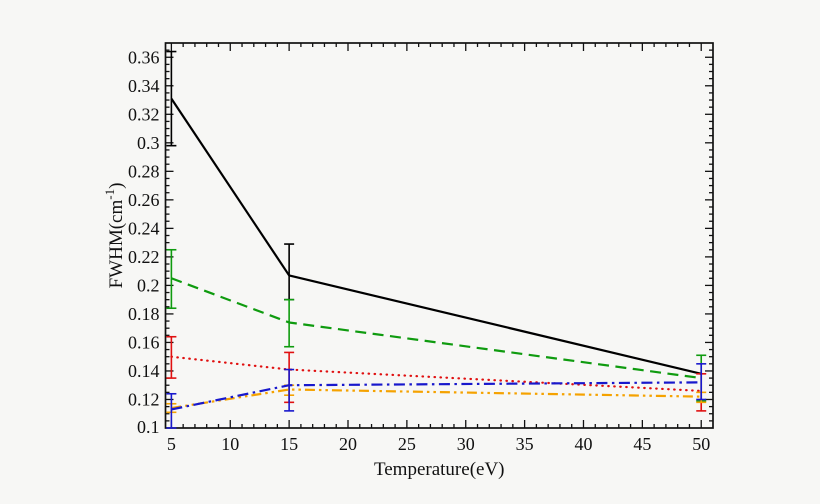 The height and width of the screenshot is (504, 820). What do you see at coordinates (144, 114) in the screenshot?
I see `y-tick-label: 0.32` at bounding box center [144, 114].